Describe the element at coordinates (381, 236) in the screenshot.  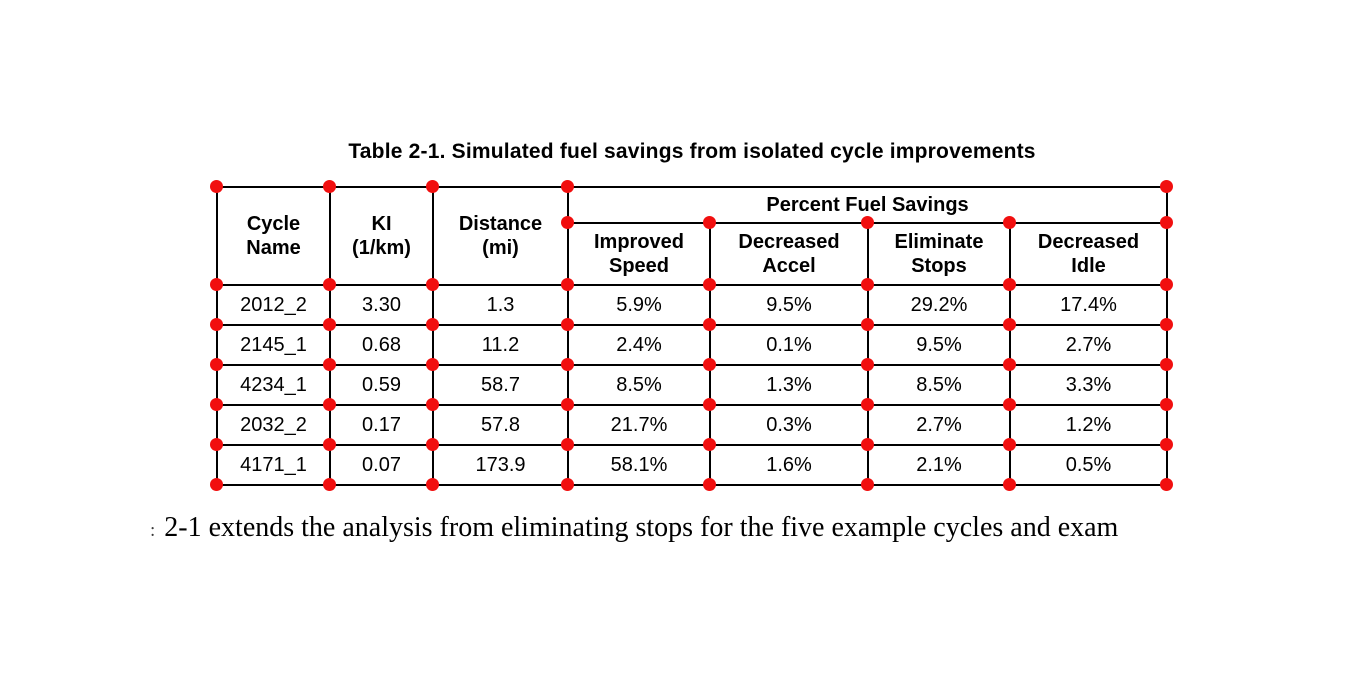
I see `column-header-ki: KI (1/km)` at that location.